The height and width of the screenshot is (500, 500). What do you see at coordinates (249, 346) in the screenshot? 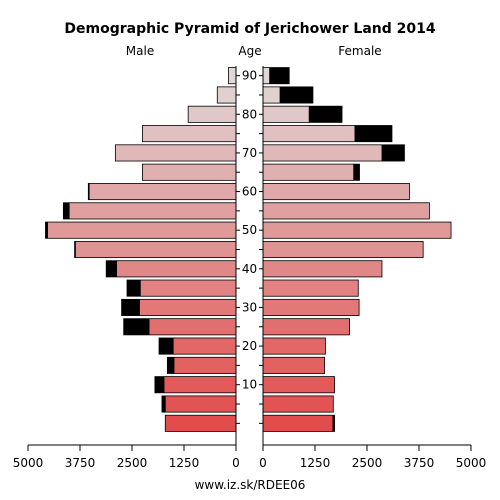
I see `age-tick-label: 20` at bounding box center [249, 346].